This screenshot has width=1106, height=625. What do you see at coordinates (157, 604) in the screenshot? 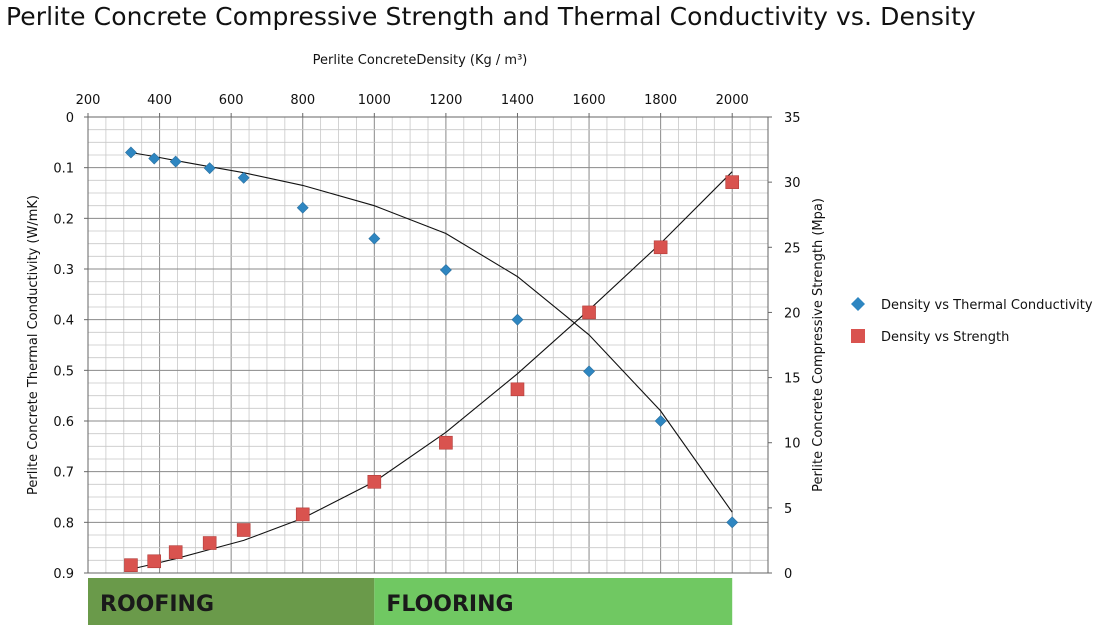
I see `band-label-roofing: ROOFING` at bounding box center [157, 604].